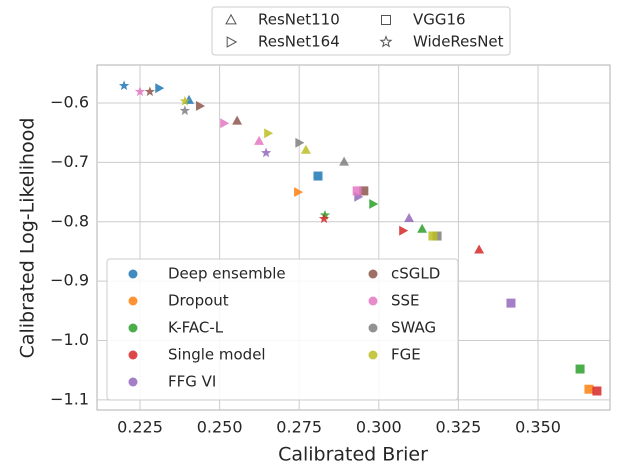 The image size is (617, 470). I want to click on legend-label: K-FAC-L, so click(196, 328).